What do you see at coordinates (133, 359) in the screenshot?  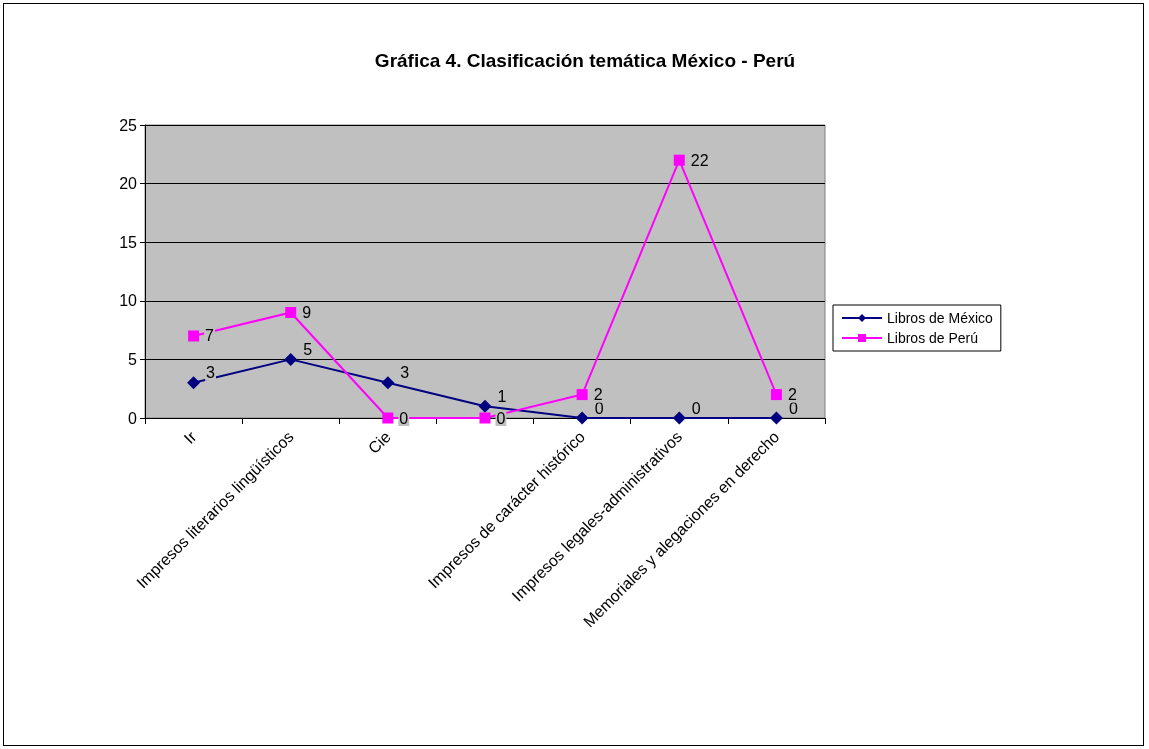 I see `y-tick-label: 5` at bounding box center [133, 359].